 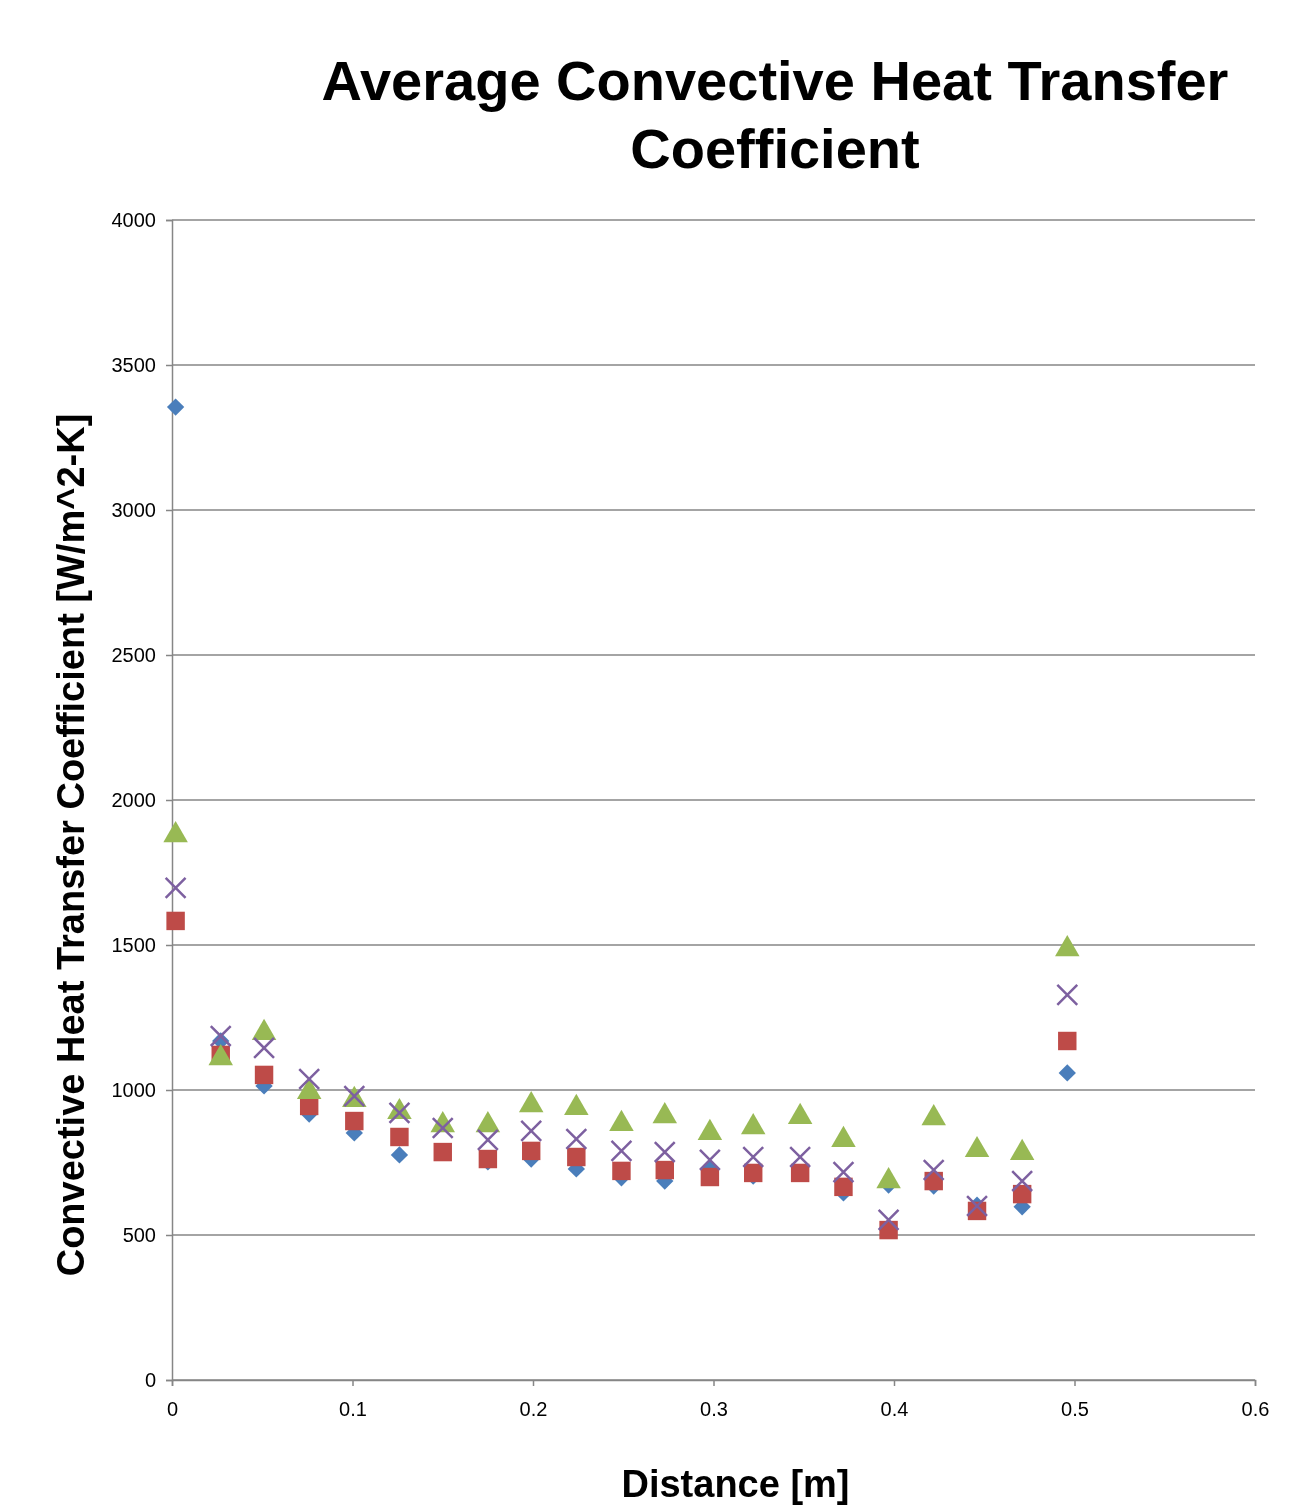 What do you see at coordinates (133, 944) in the screenshot?
I see `y-tick-label: 1500` at bounding box center [133, 944].